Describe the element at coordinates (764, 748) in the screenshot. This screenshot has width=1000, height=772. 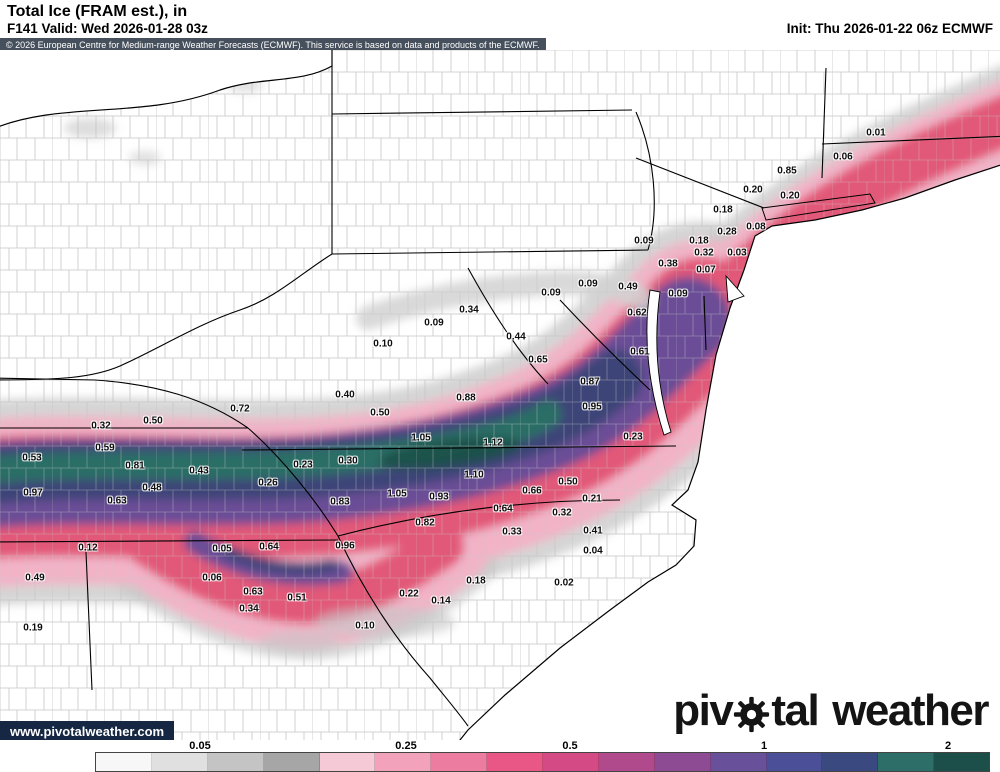
I see `colorbar-tick: 1` at that location.